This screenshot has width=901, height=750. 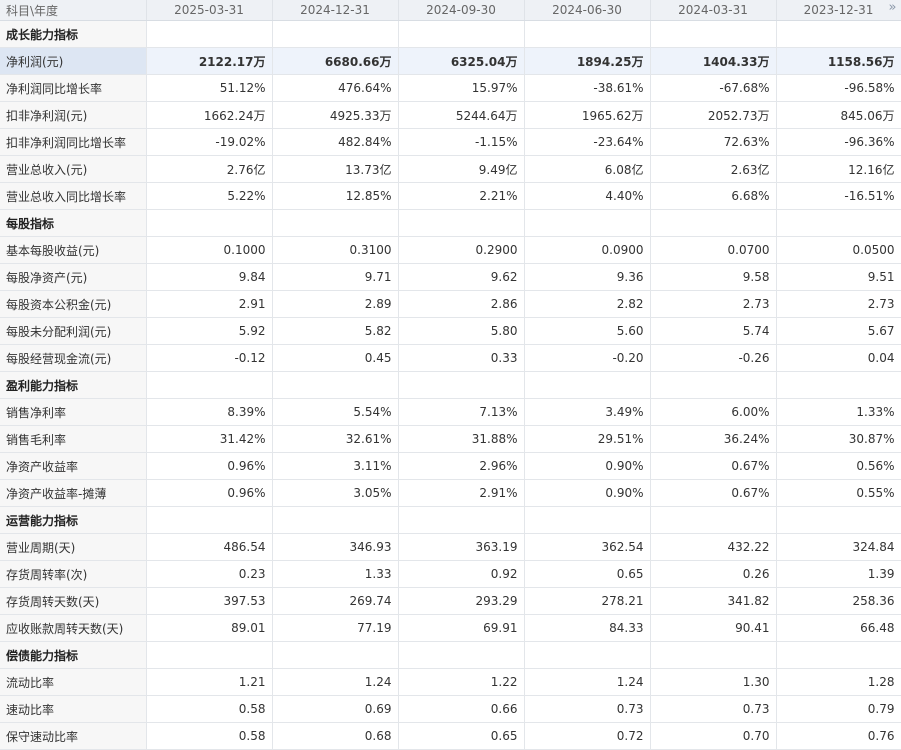 I want to click on value-cell: 0.69, so click(x=335, y=709).